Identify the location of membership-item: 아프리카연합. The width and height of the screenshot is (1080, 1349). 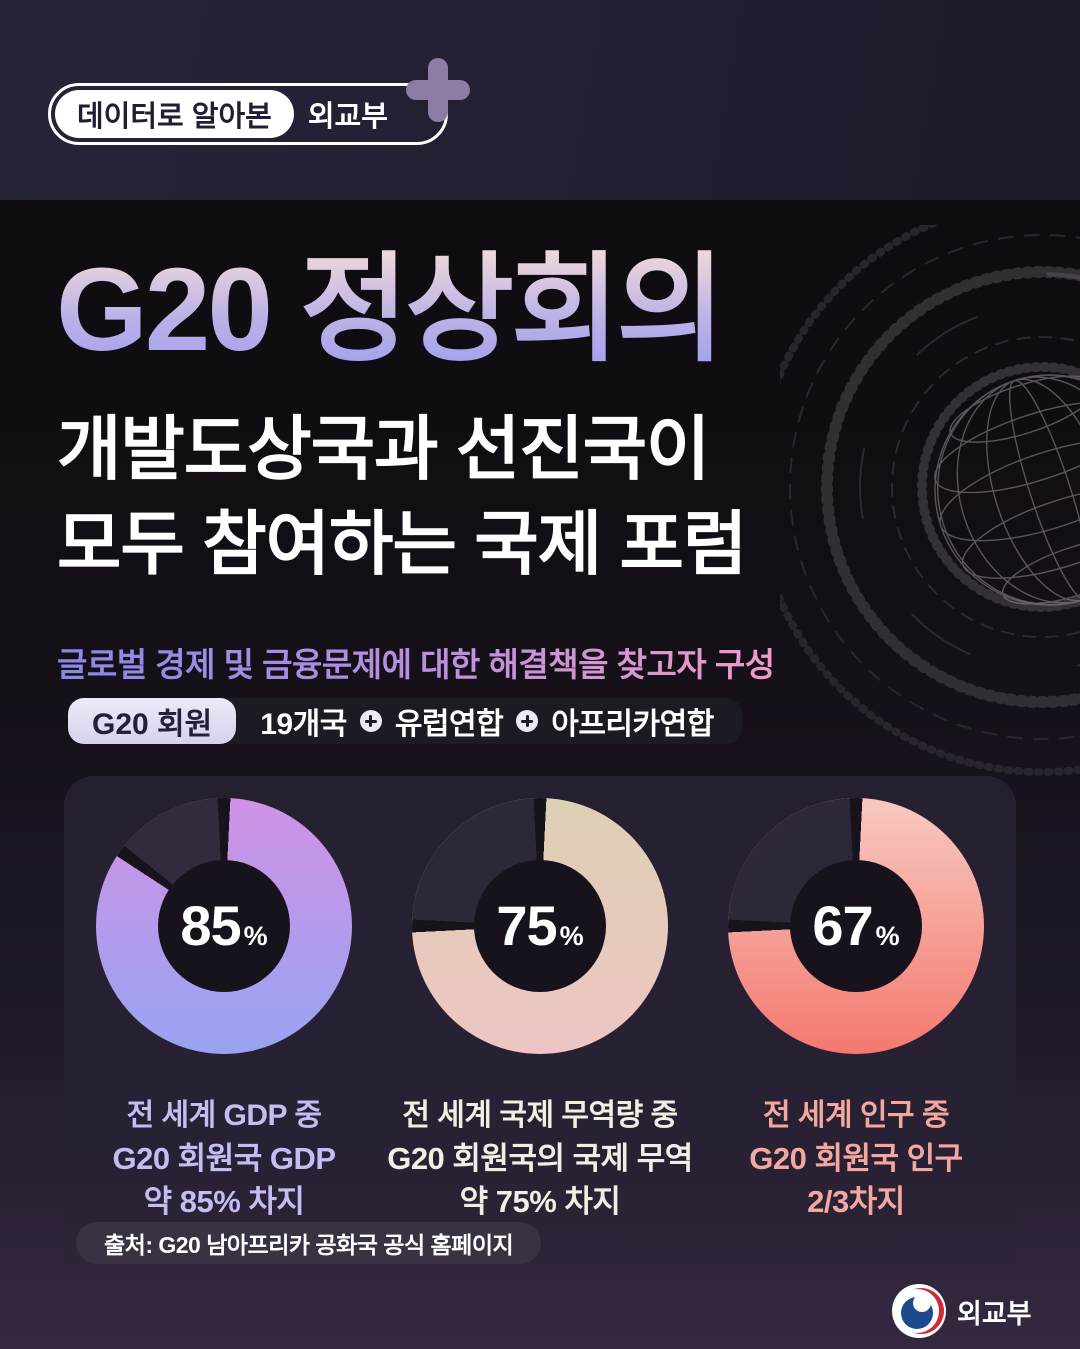
(632, 724).